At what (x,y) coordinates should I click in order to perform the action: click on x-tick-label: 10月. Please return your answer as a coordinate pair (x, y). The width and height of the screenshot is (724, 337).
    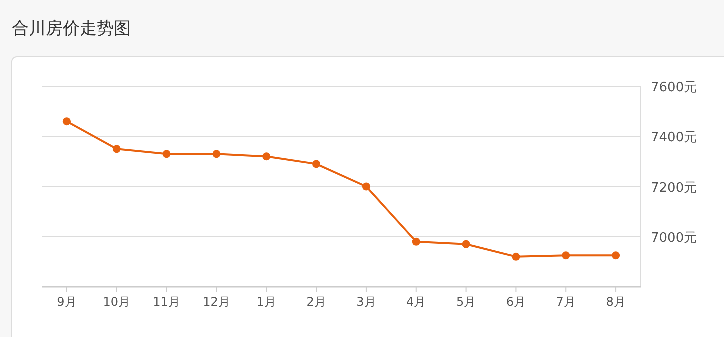
    Looking at the image, I should click on (117, 302).